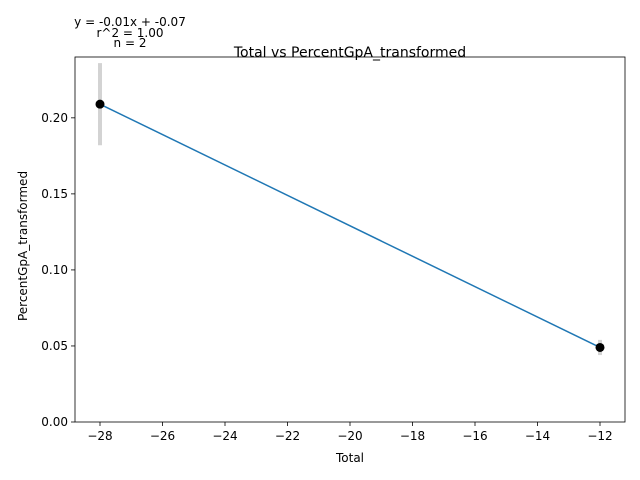 Image resolution: width=640 pixels, height=480 pixels. Describe the element at coordinates (54, 422) in the screenshot. I see `y-tick-label: 0.00` at that location.